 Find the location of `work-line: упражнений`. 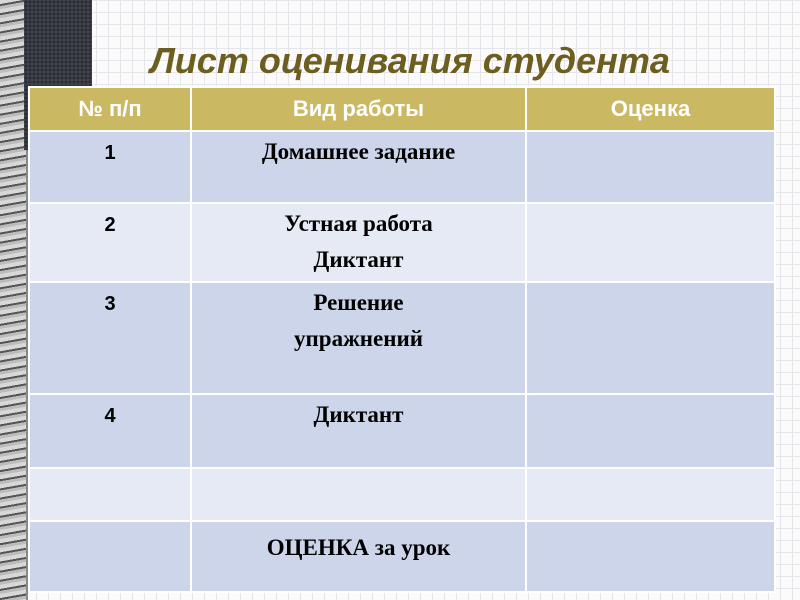

work-line: упражнений is located at coordinates (358, 338).